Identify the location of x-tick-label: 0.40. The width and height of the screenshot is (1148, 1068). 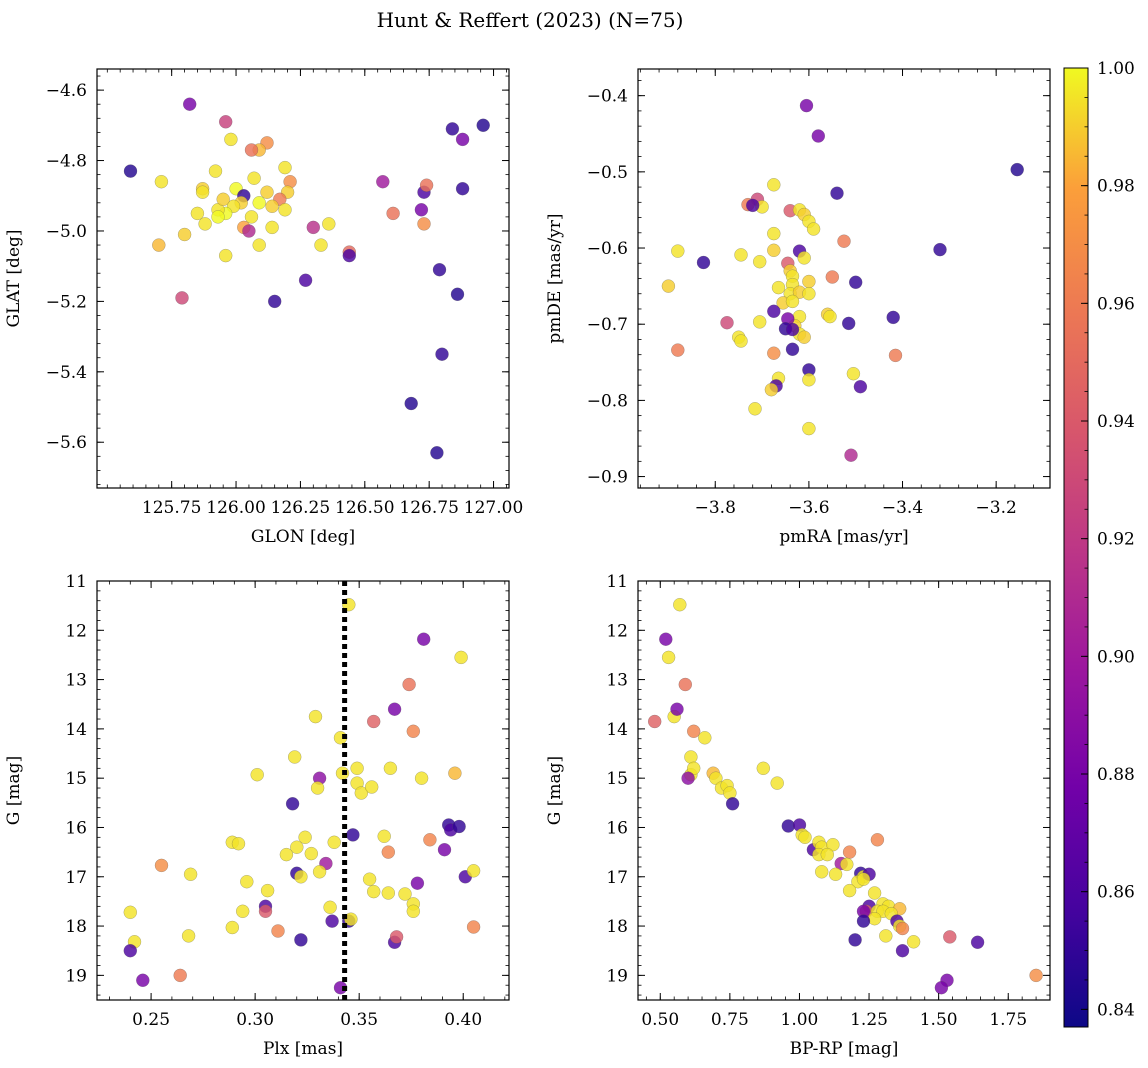
(463, 1020).